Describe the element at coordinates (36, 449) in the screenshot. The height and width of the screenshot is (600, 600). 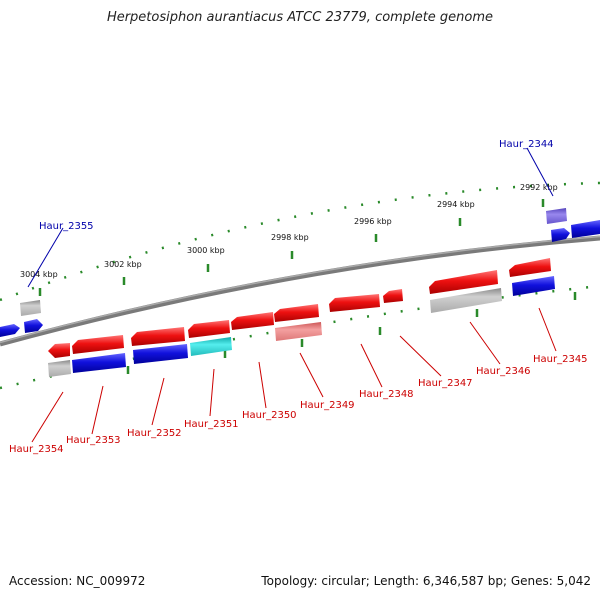
I see `gene-label: Haur_2354` at that location.